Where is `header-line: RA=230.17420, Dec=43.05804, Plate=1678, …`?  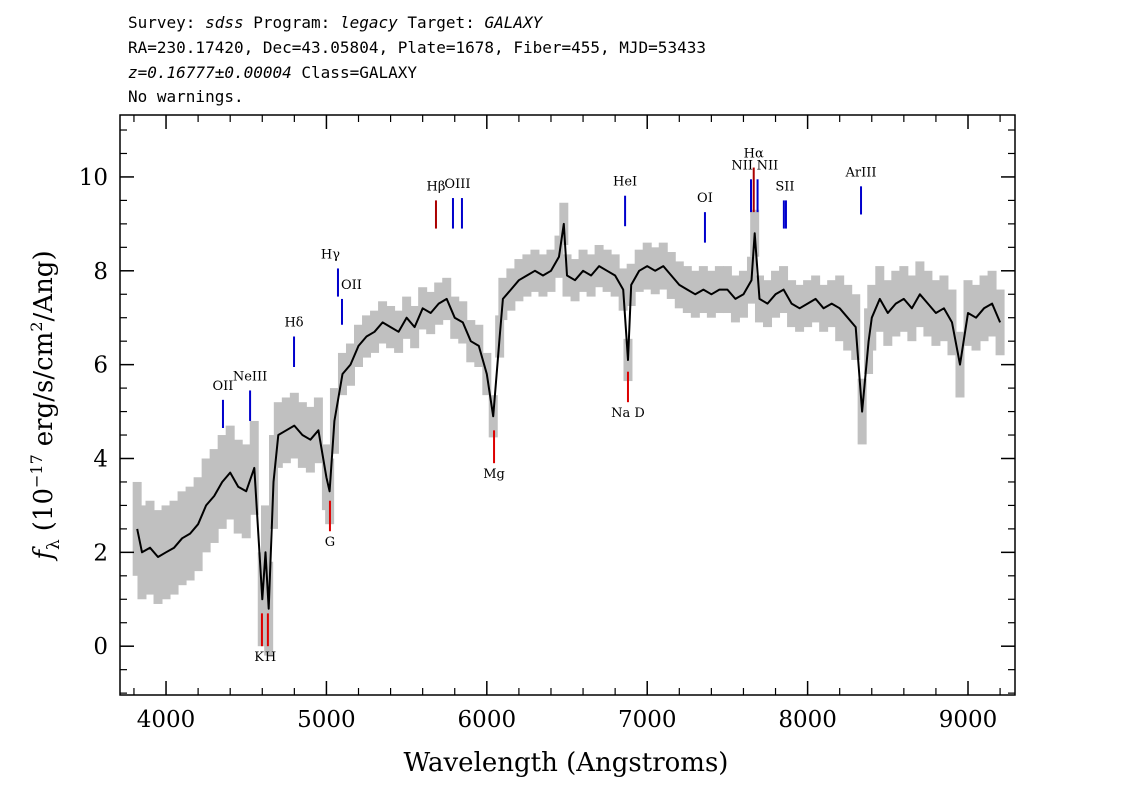
header-line: RA=230.17420, Dec=43.05804, Plate=1678, … is located at coordinates (417, 47).